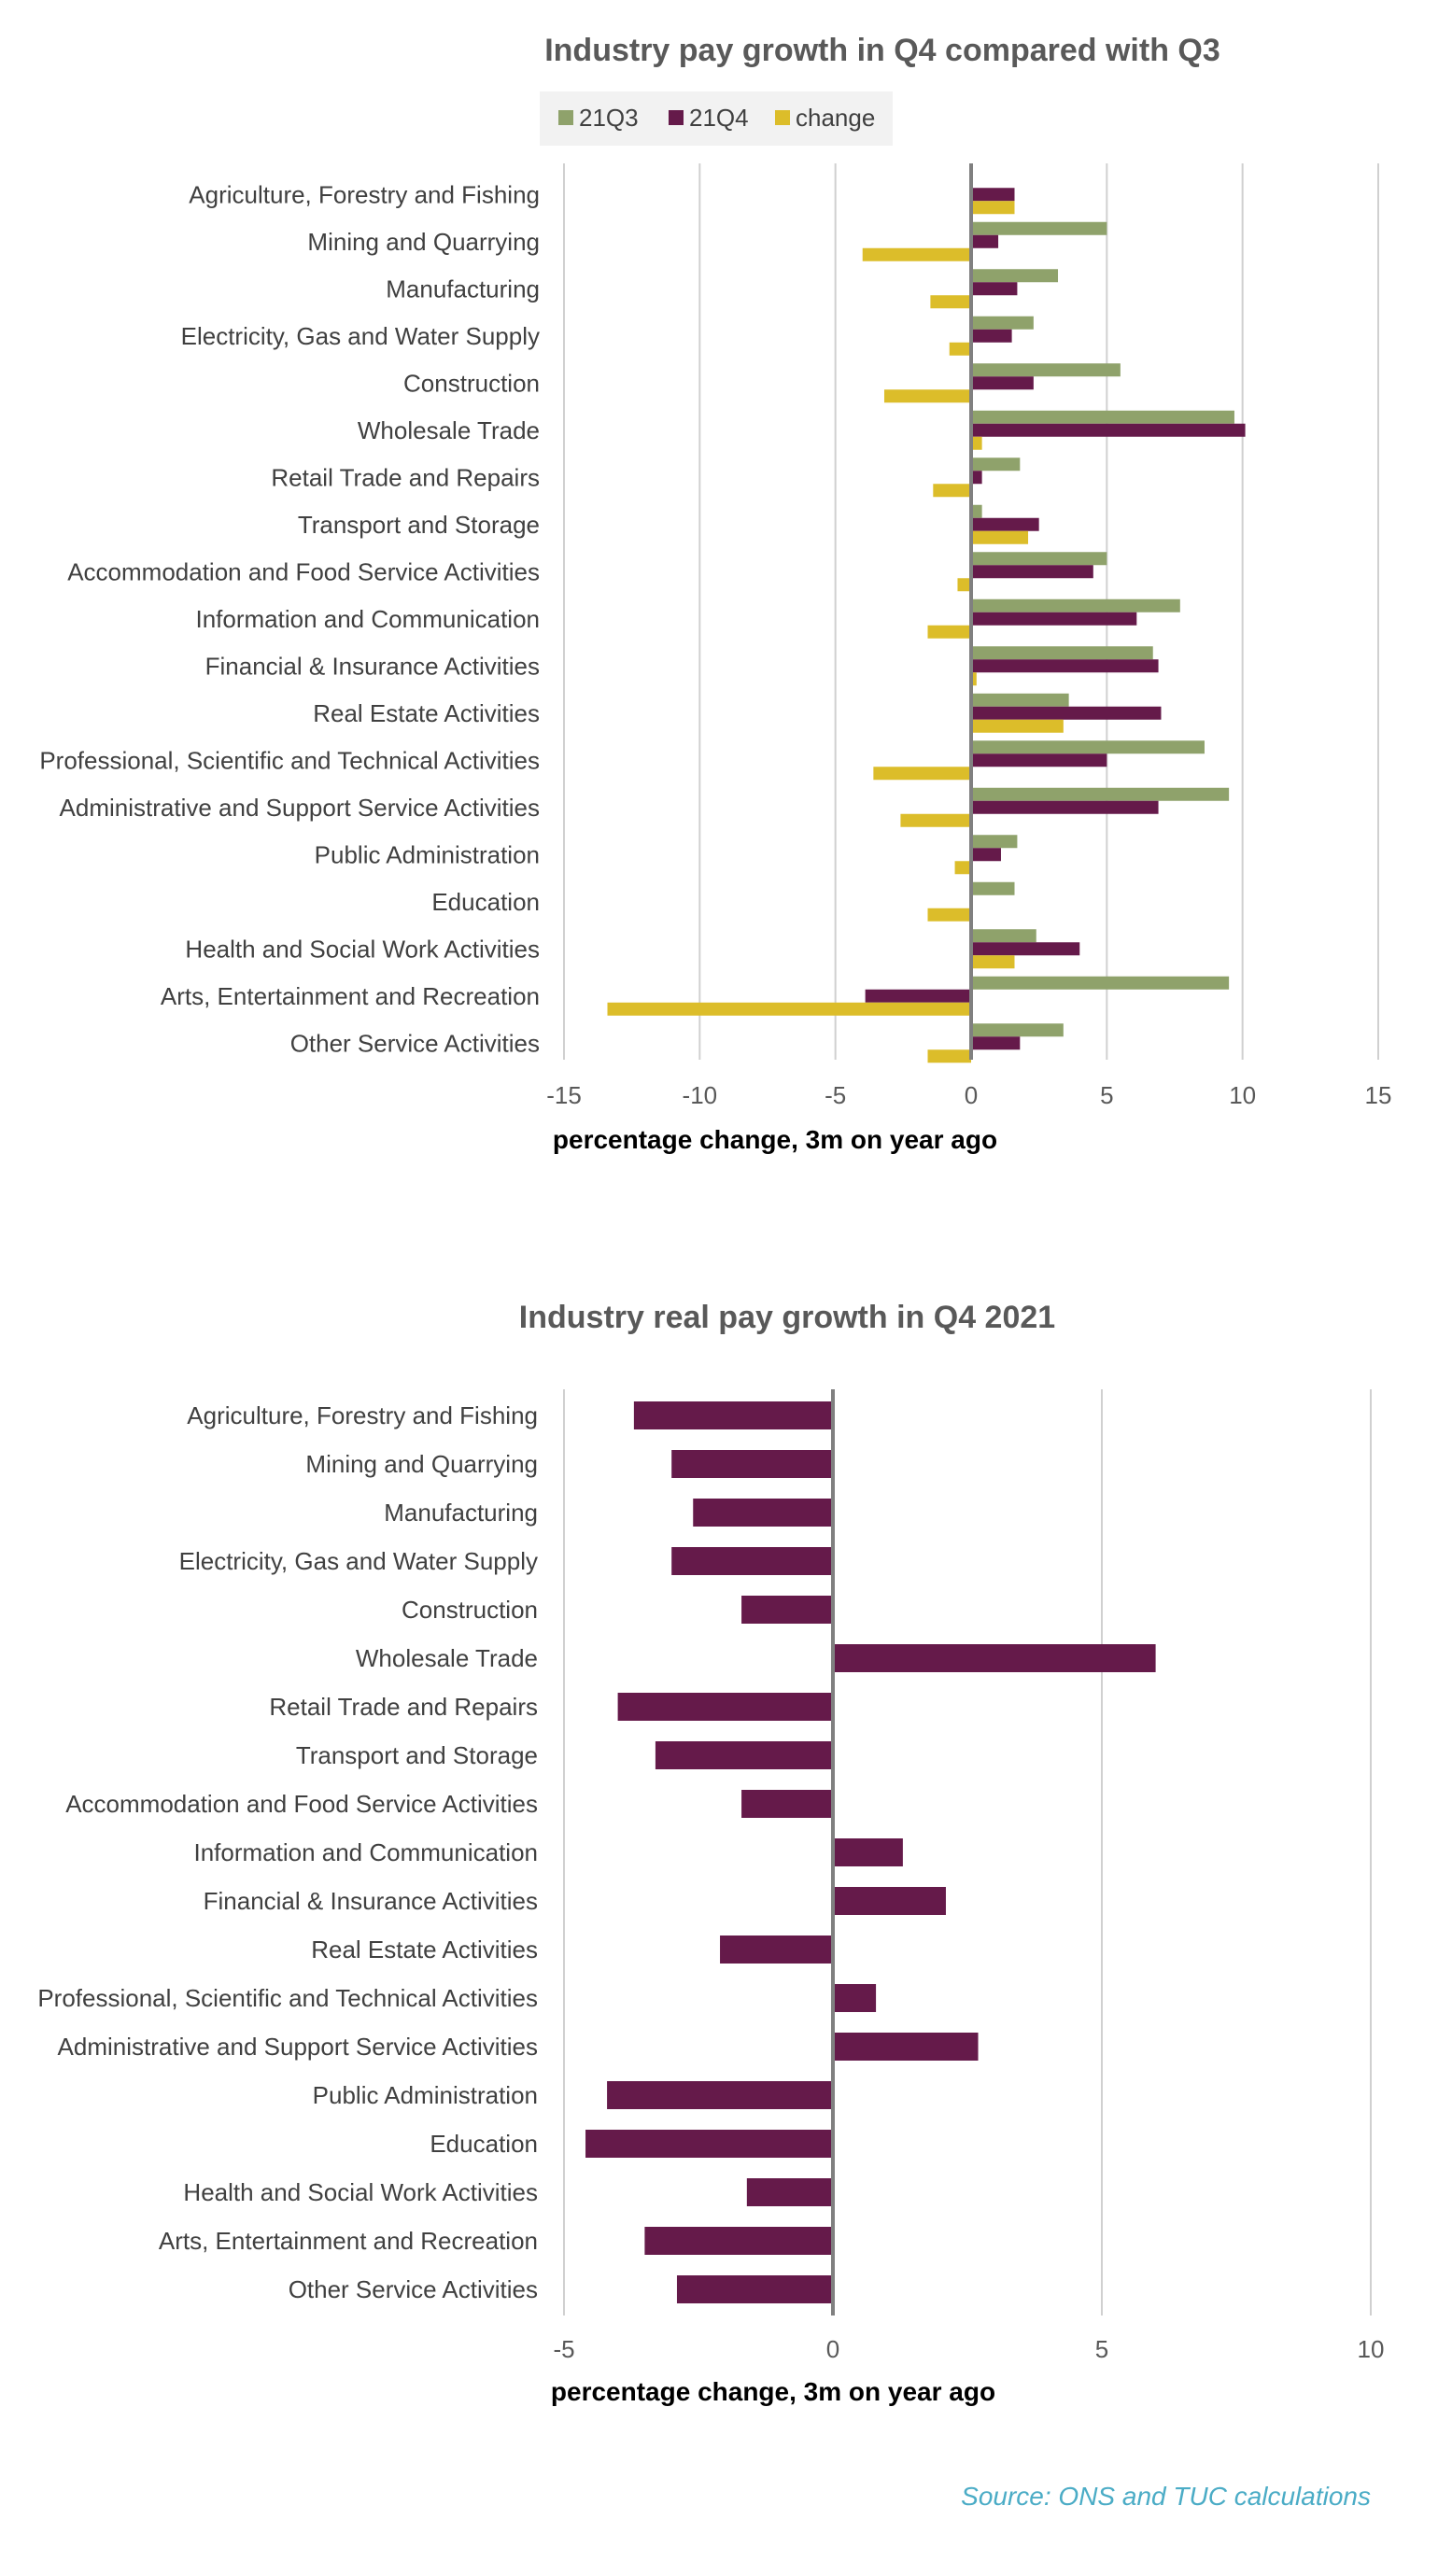 The height and width of the screenshot is (2576, 1438). Describe the element at coordinates (1101, 983) in the screenshot. I see `bar-21q3-arts-entertainment-and-recreation` at that location.